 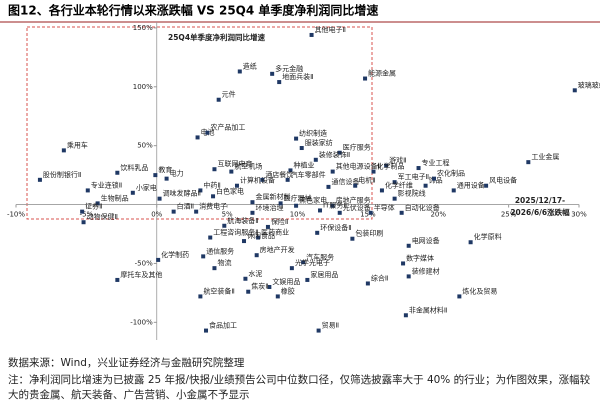 What do you see at coordinates (503, 180) in the screenshot?
I see `point-label: 风电设备` at bounding box center [503, 180].